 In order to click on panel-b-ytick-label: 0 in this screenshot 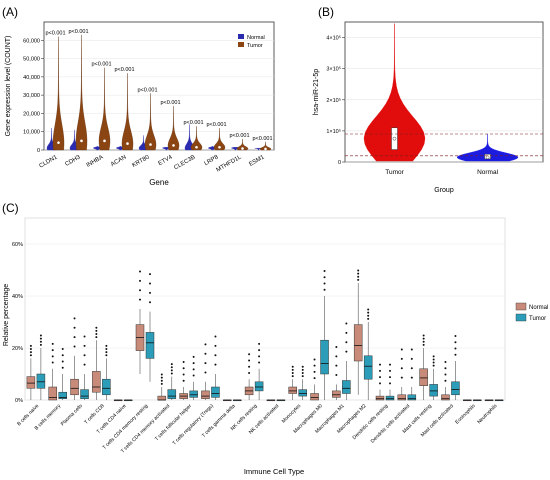, I will do `click(339, 163)`.